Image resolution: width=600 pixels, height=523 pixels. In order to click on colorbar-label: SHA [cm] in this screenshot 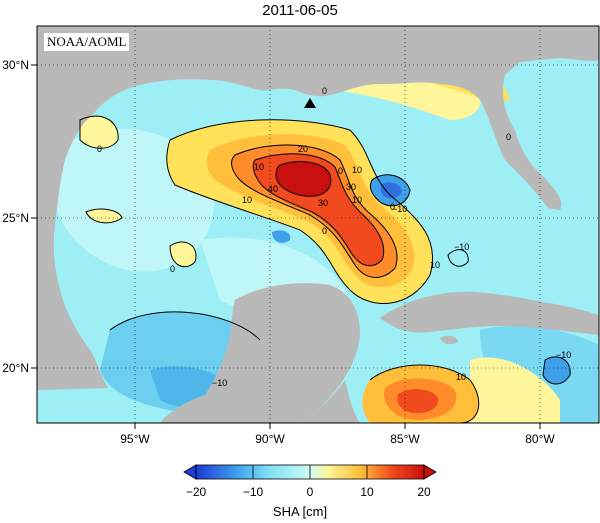, I will do `click(300, 511)`.